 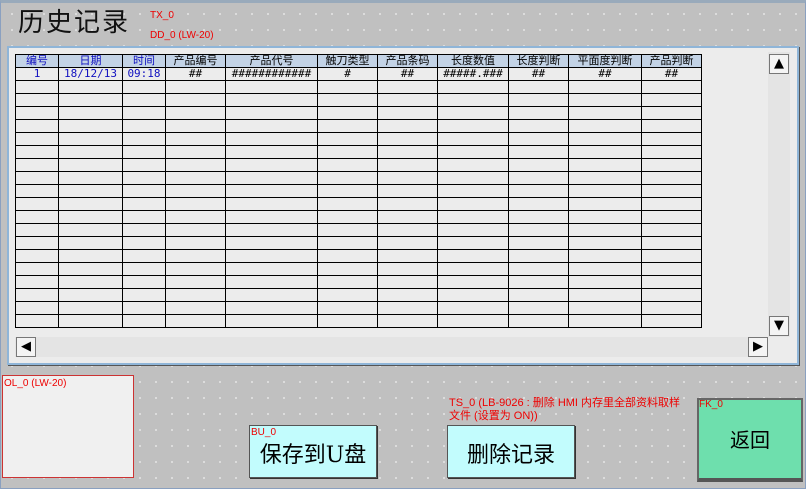 I want to click on delete-records-button: 删除记录, so click(x=511, y=451).